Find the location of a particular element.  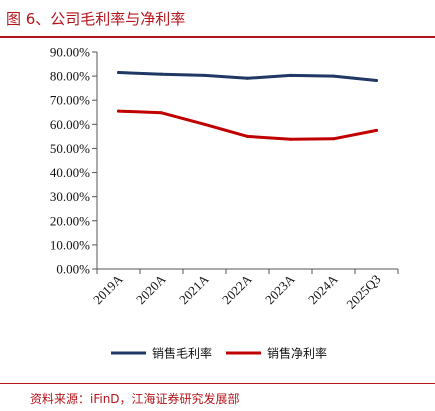

x-tick-label: 2021A is located at coordinates (194, 289).